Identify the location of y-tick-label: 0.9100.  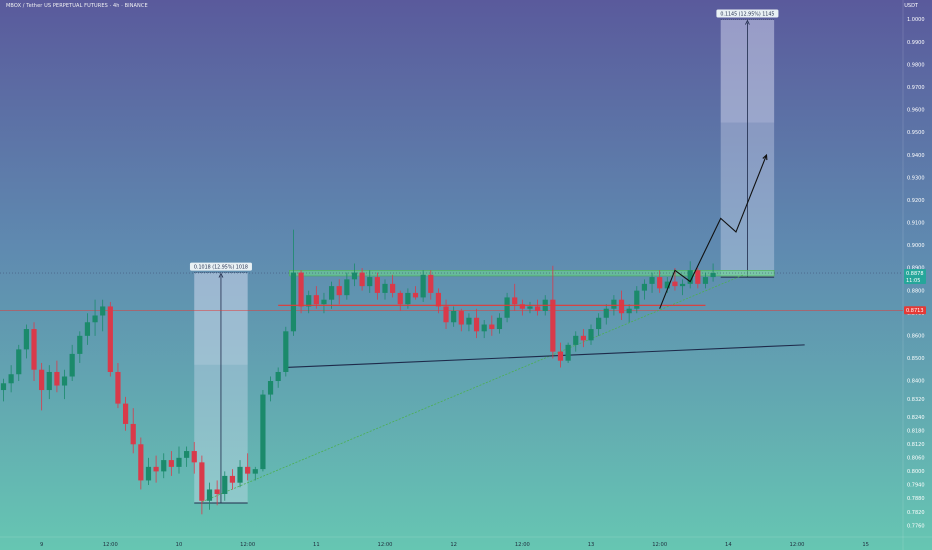
(916, 224).